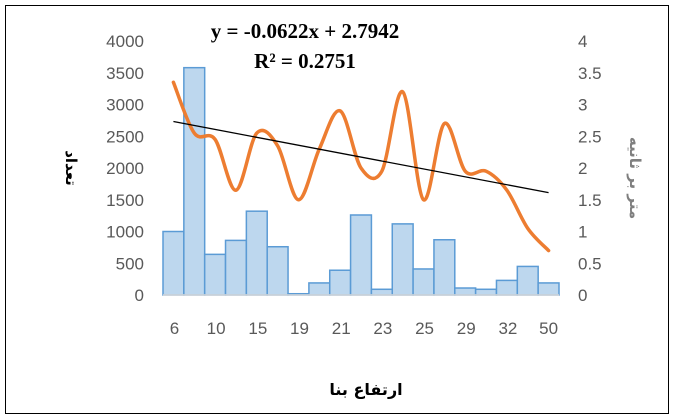 The height and width of the screenshot is (419, 677). What do you see at coordinates (216, 328) in the screenshot?
I see `x-tick-label: 10` at bounding box center [216, 328].